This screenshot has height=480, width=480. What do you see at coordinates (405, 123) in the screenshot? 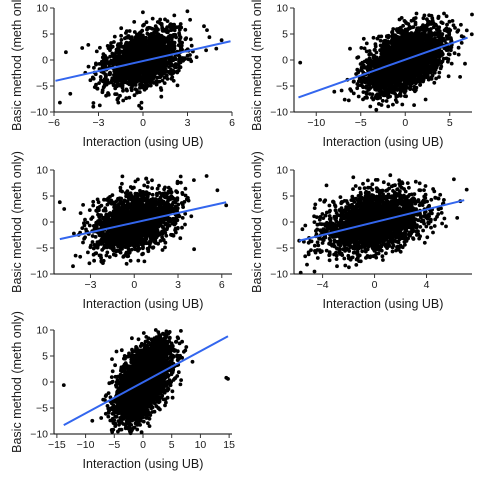
I see `x-tick-label: 0` at bounding box center [405, 123].